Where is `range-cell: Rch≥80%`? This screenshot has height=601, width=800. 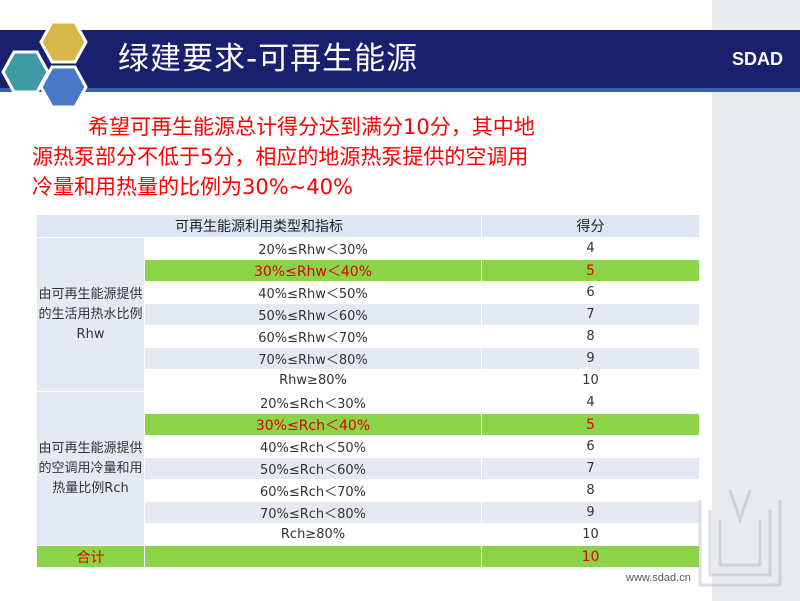
range-cell: Rch≥80% is located at coordinates (313, 534).